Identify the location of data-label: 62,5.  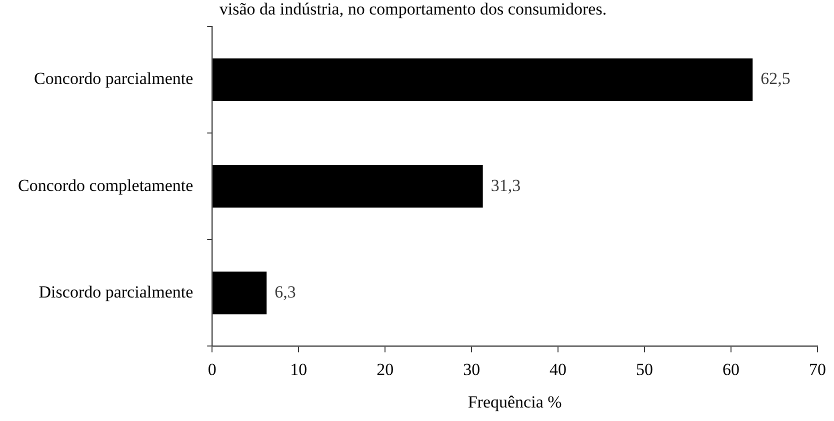
(775, 78).